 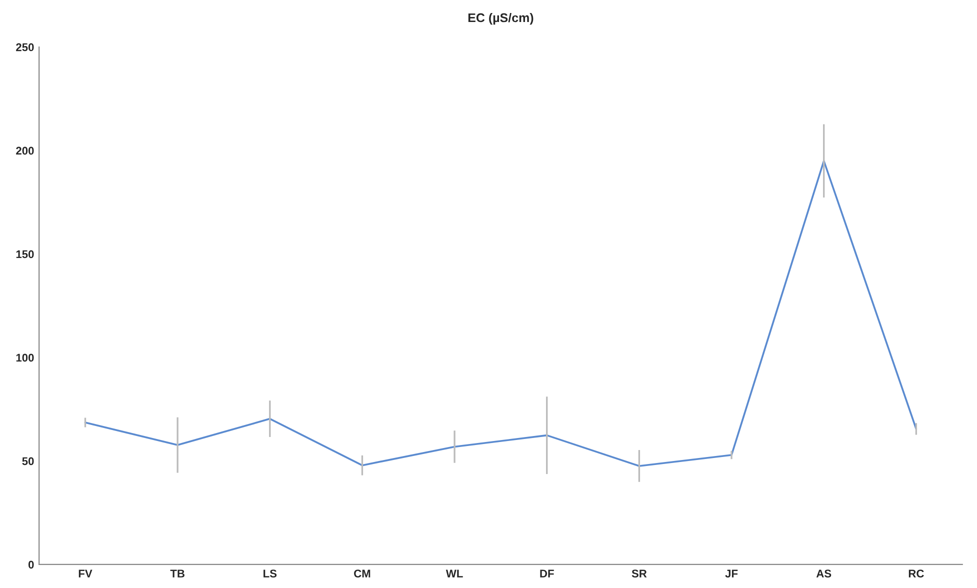 I want to click on y-tick-label: 50, so click(x=28, y=461).